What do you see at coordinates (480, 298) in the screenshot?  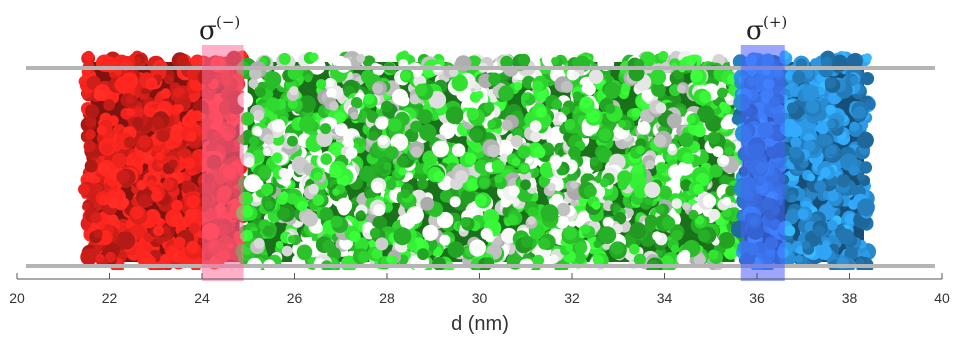 I see `x-tick-label: 30` at bounding box center [480, 298].